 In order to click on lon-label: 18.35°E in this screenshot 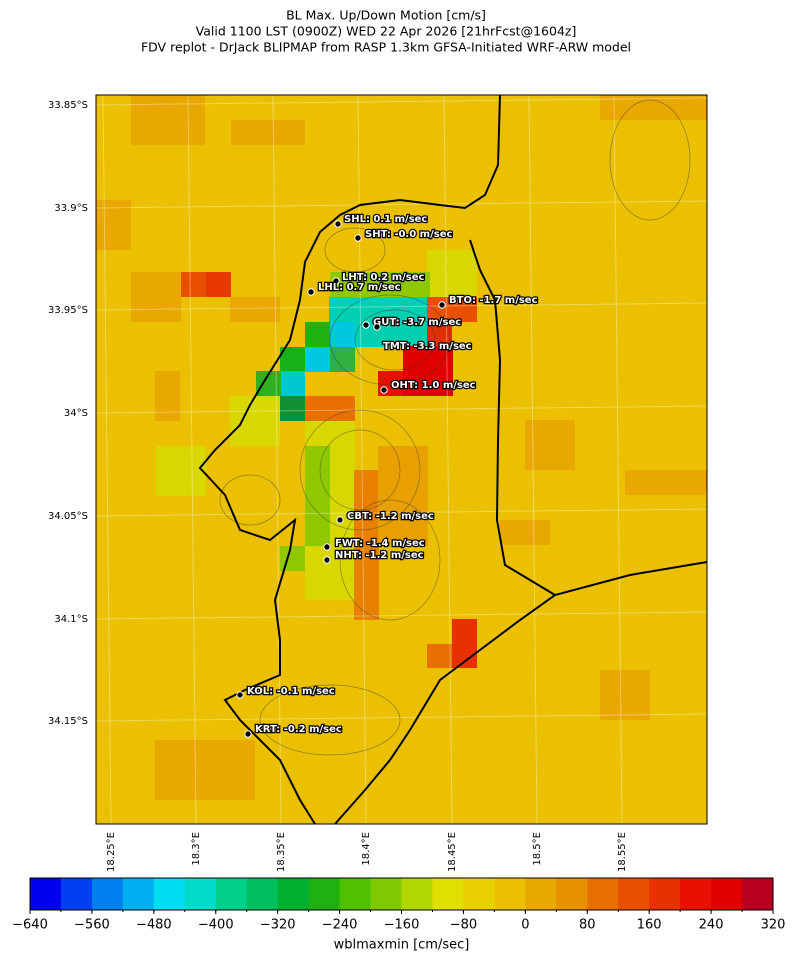, I will do `click(281, 852)`.